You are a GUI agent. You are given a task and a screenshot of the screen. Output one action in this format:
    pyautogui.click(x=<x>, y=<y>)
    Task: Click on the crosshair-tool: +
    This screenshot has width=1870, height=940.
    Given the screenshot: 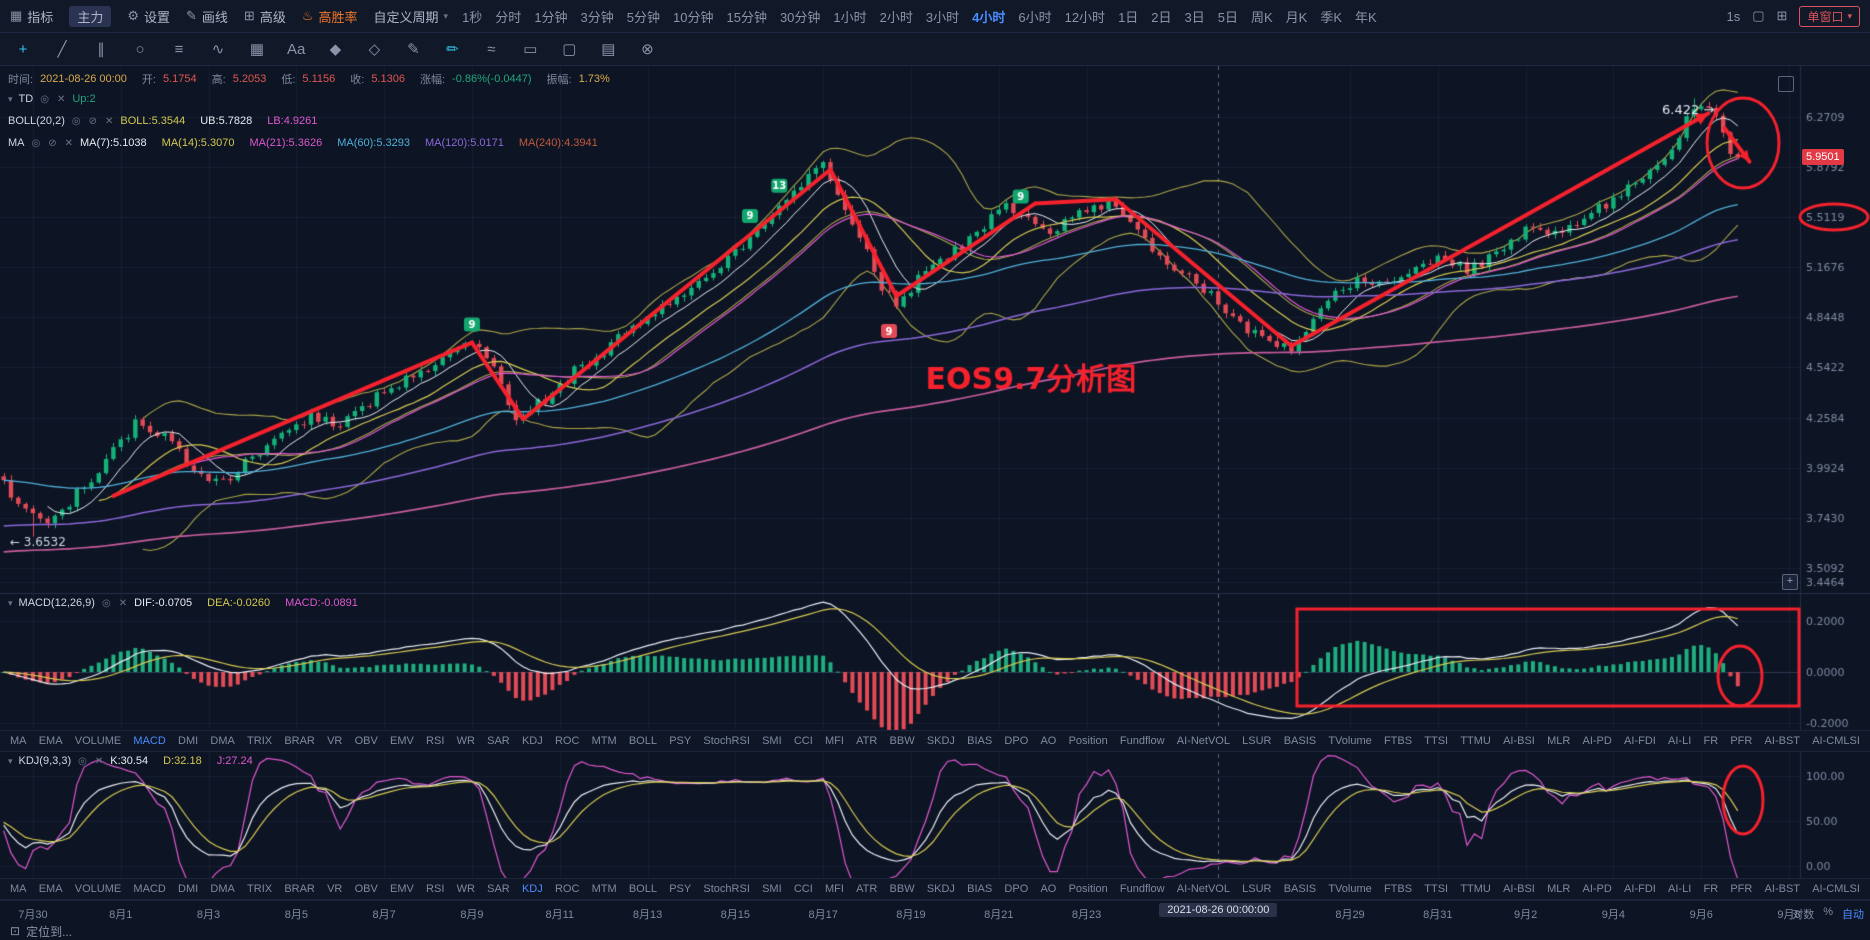 What is the action you would take?
    pyautogui.click(x=23, y=49)
    